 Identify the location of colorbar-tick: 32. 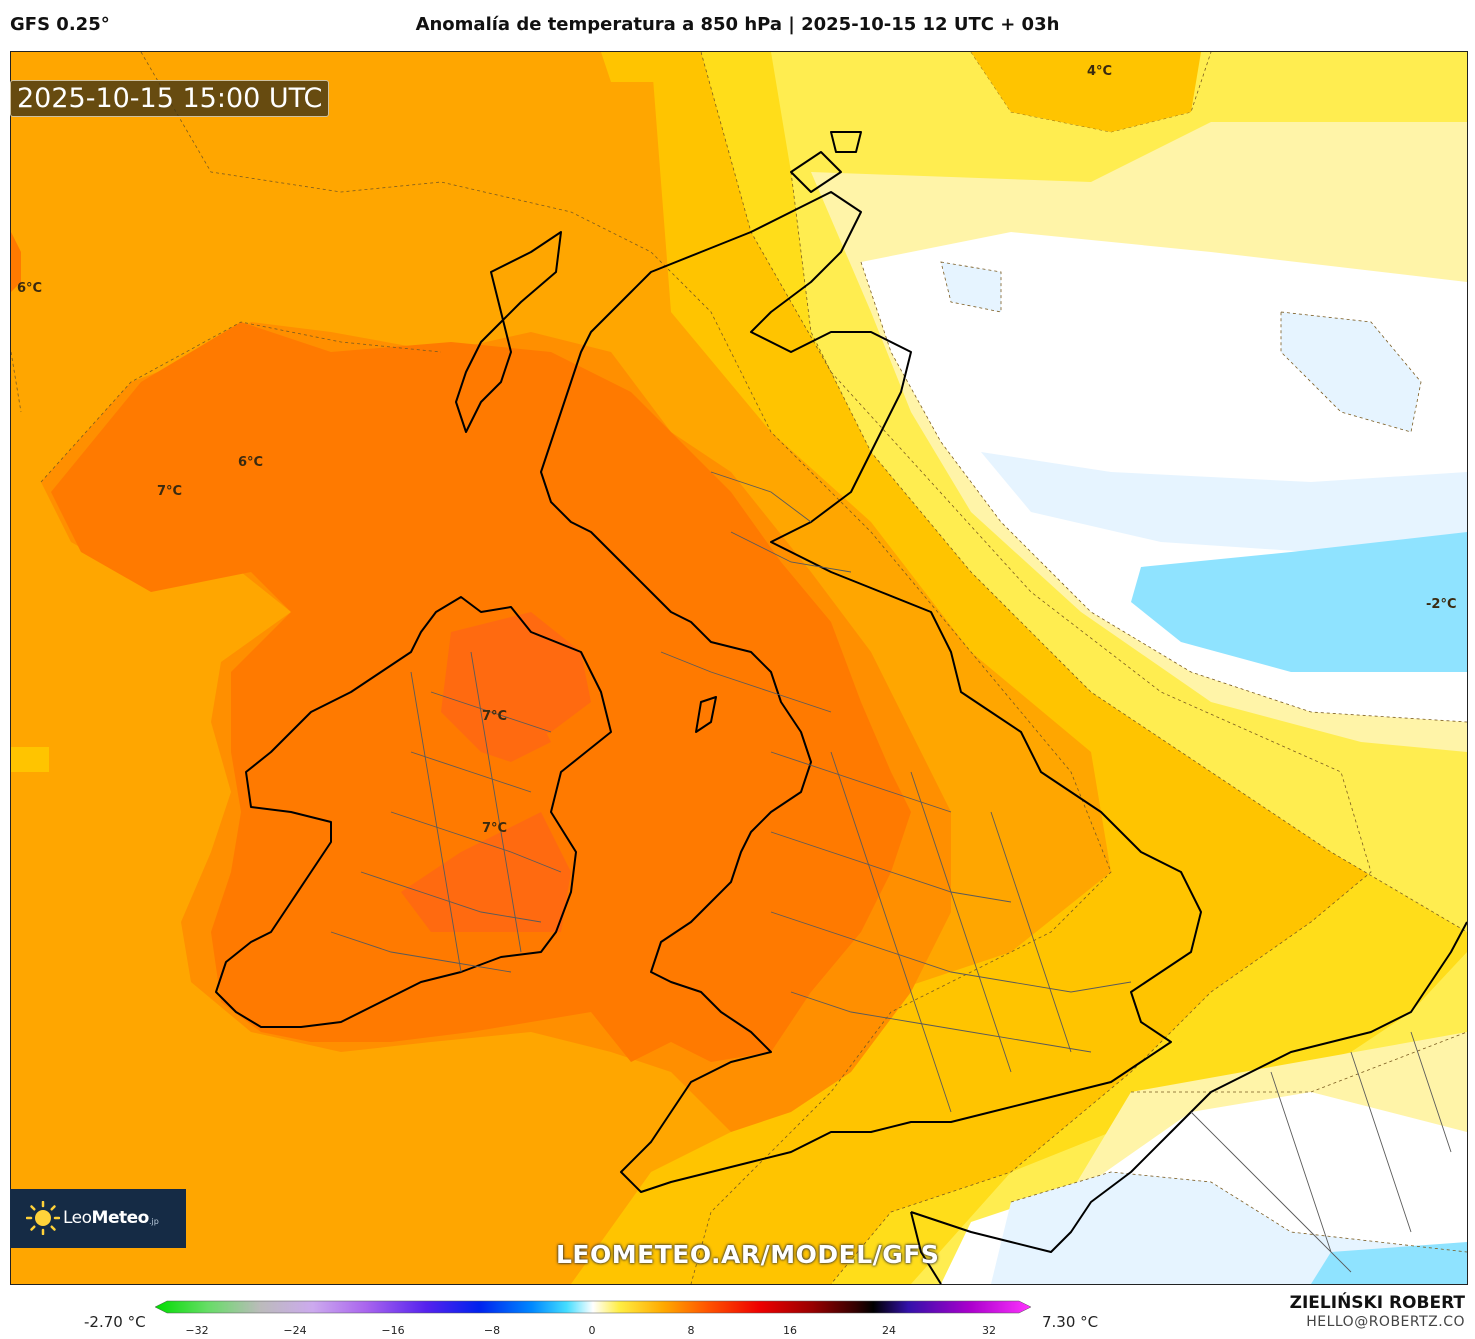
(989, 1330).